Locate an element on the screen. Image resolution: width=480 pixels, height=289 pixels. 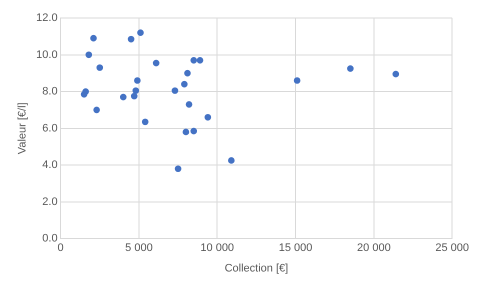
x-tick-label: 5 000 is located at coordinates (139, 248).